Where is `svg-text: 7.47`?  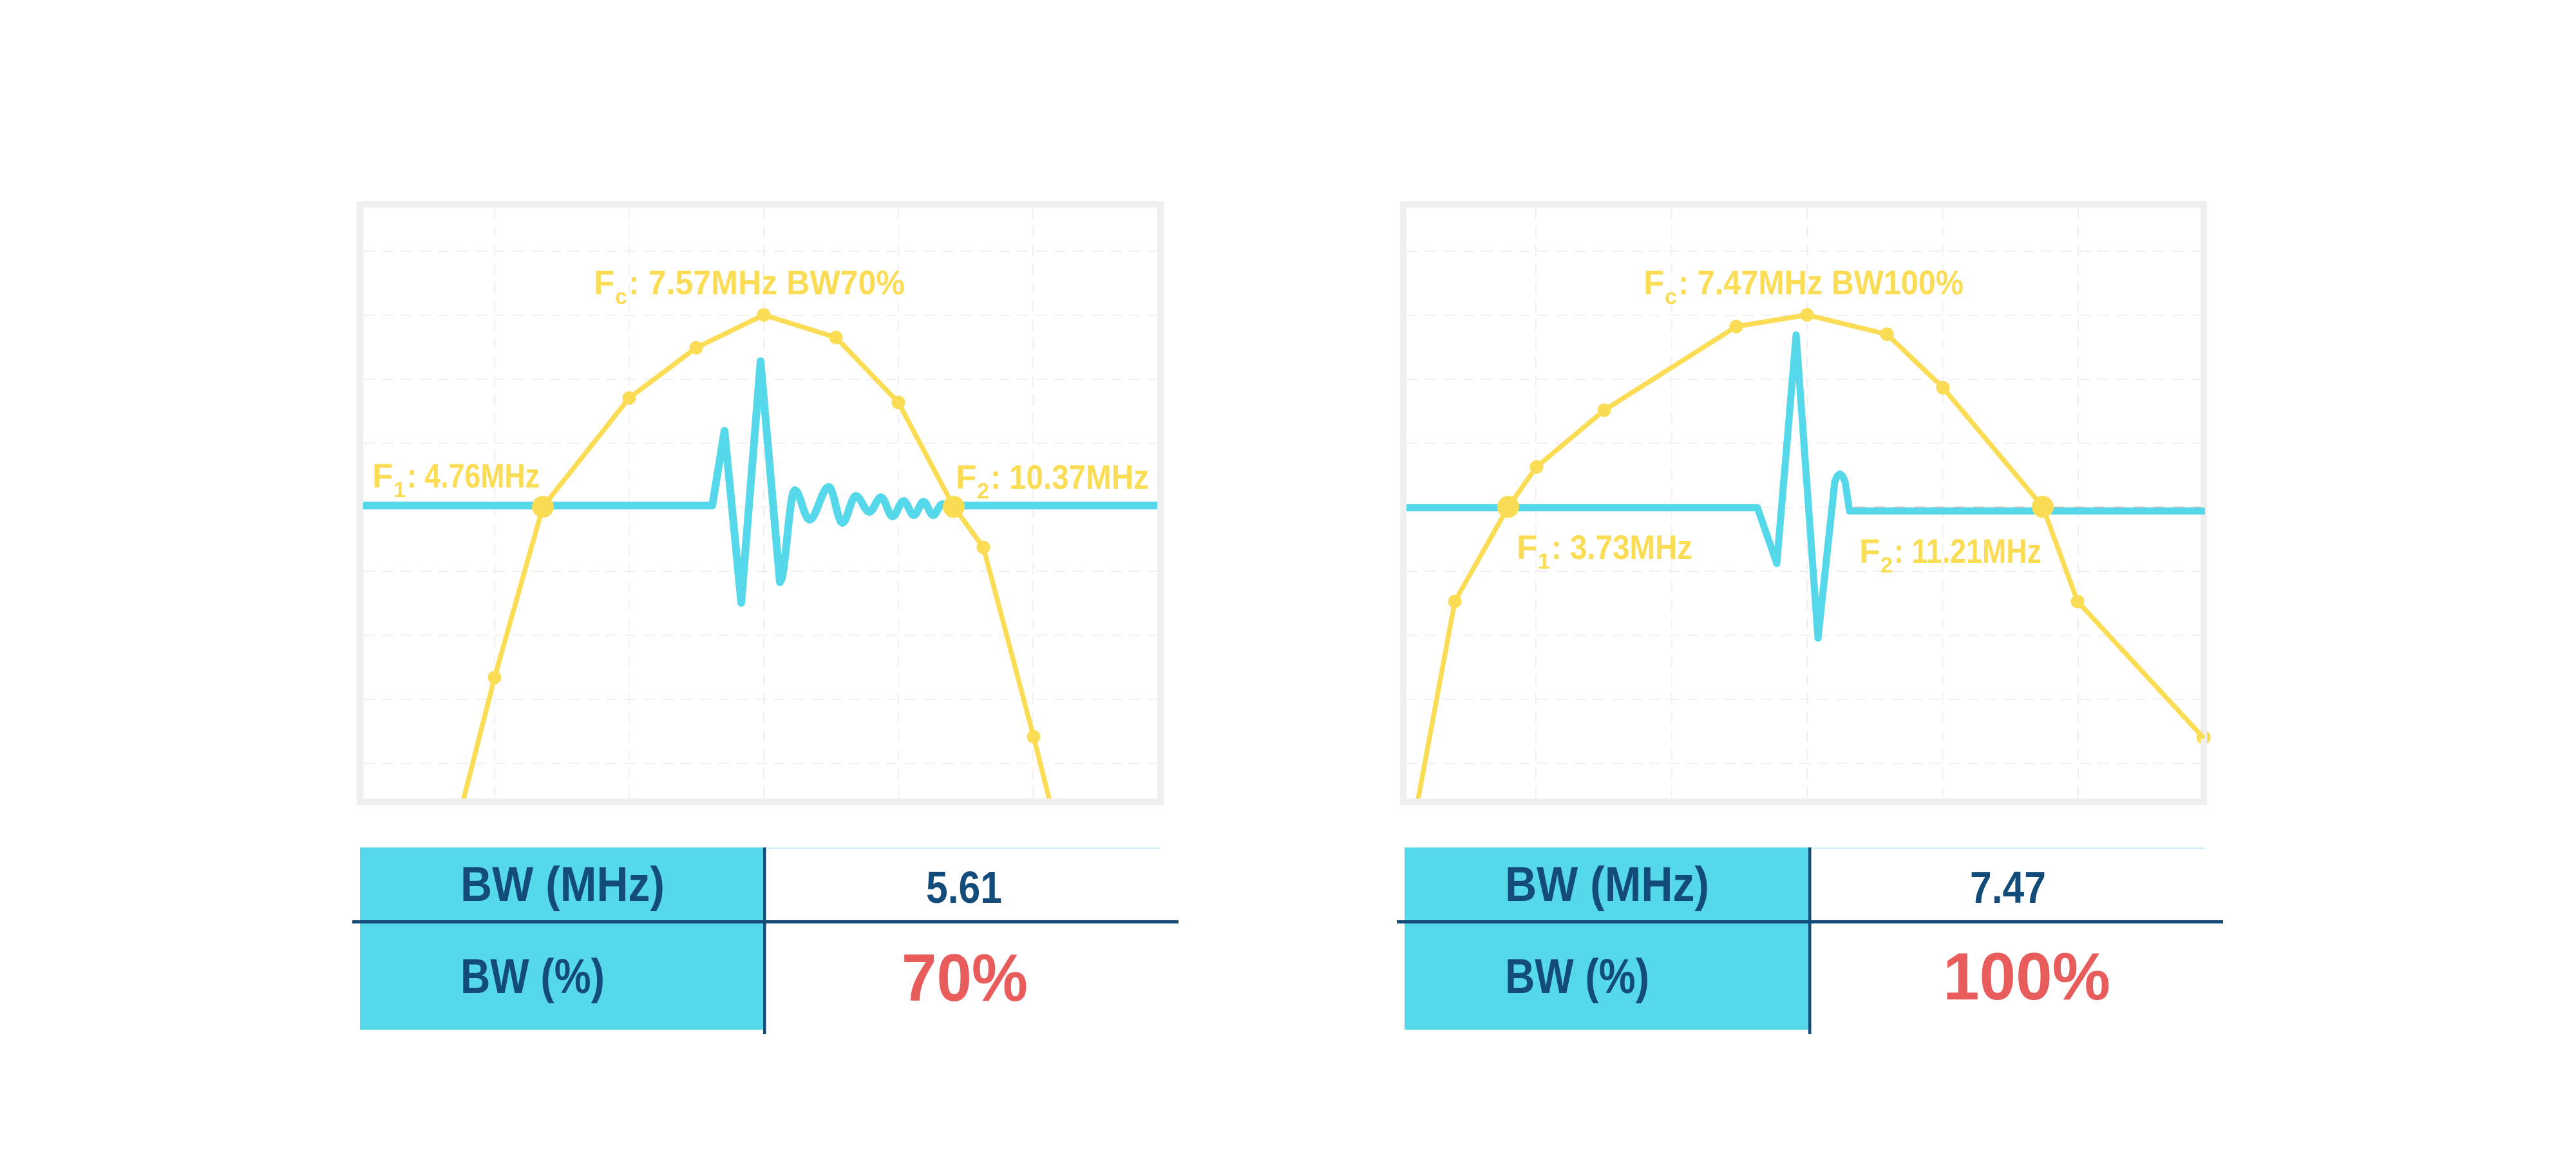
svg-text: 7.47 is located at coordinates (2008, 887).